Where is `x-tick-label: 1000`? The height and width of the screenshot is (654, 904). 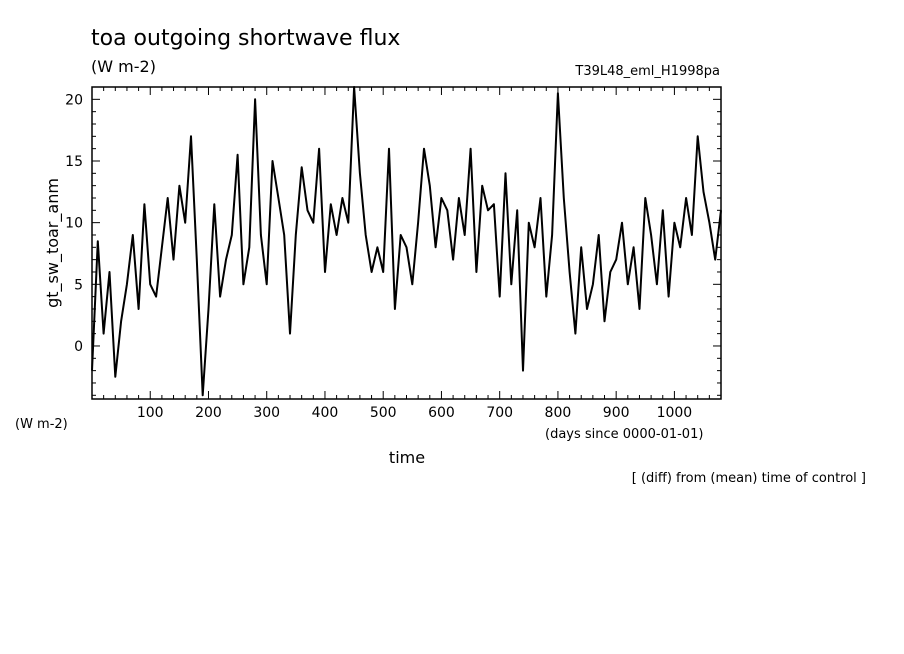 x-tick-label: 1000 is located at coordinates (675, 413).